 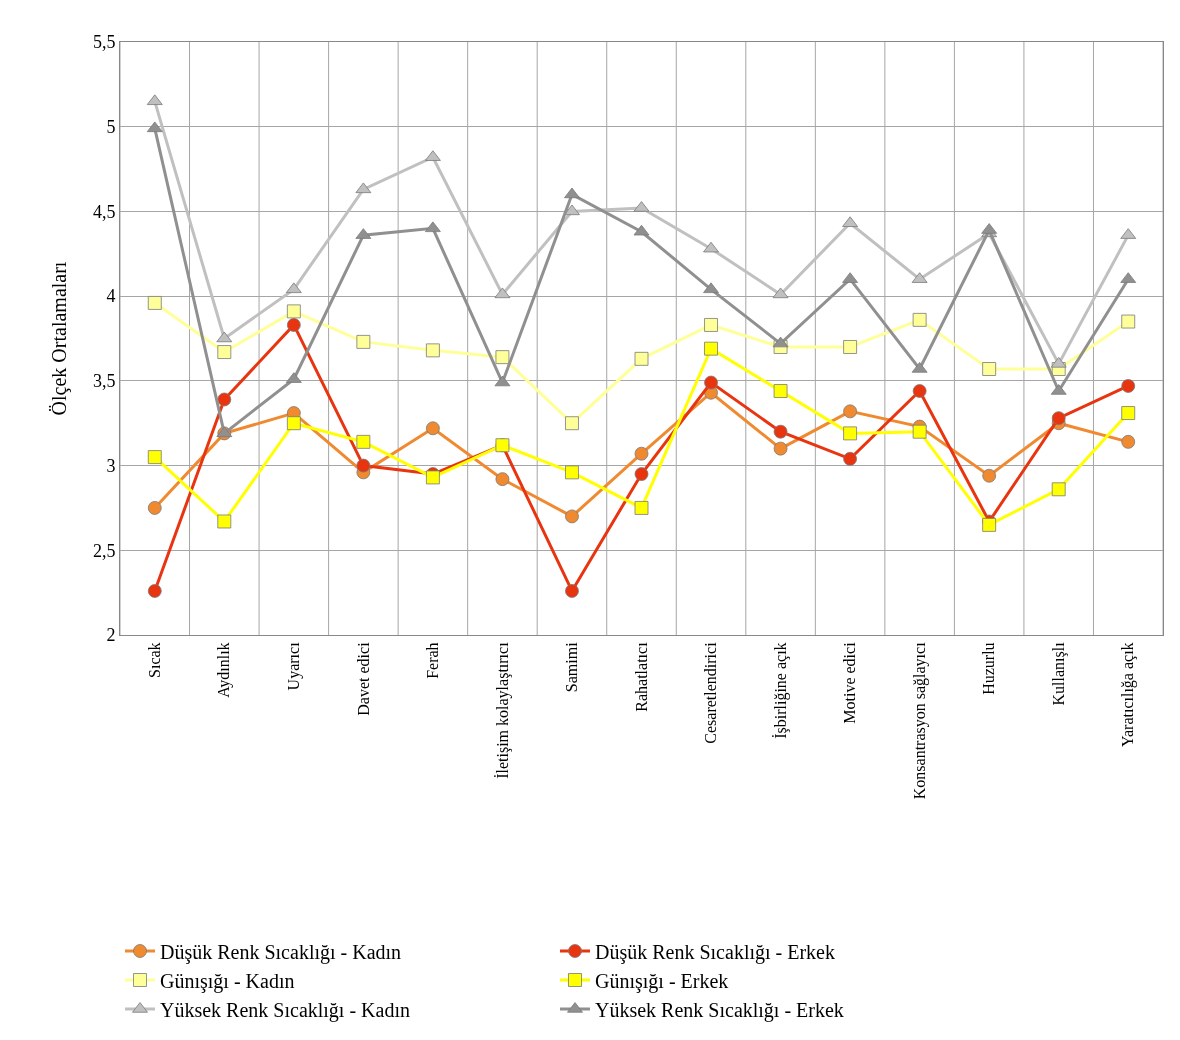 What do you see at coordinates (989, 668) in the screenshot?
I see `x-tick-label: Huzurlu` at bounding box center [989, 668].